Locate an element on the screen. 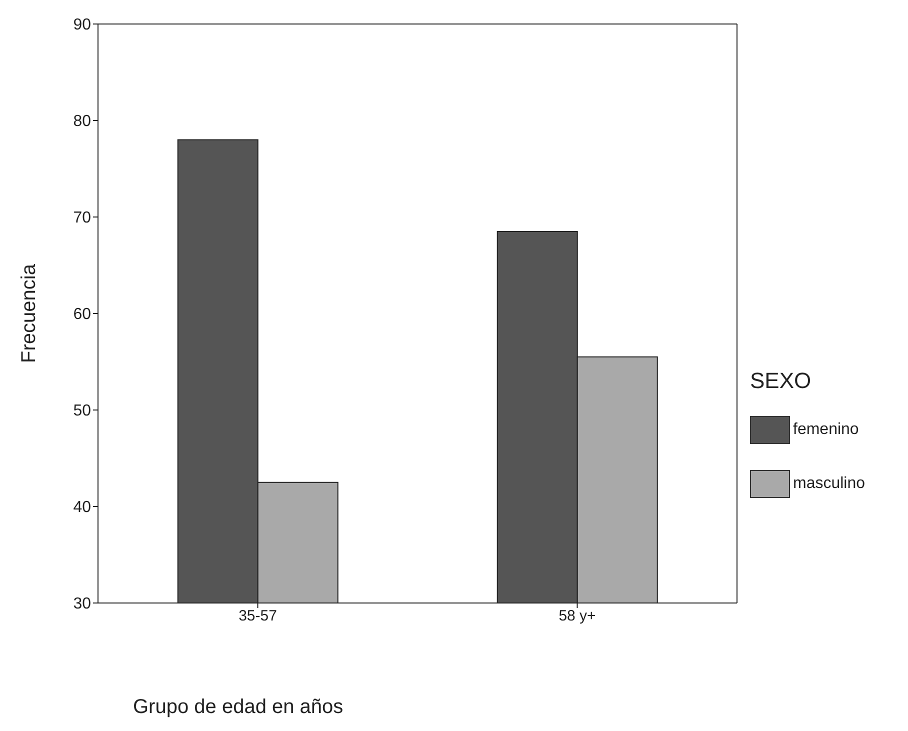  legend-label: masculino is located at coordinates (829, 483).